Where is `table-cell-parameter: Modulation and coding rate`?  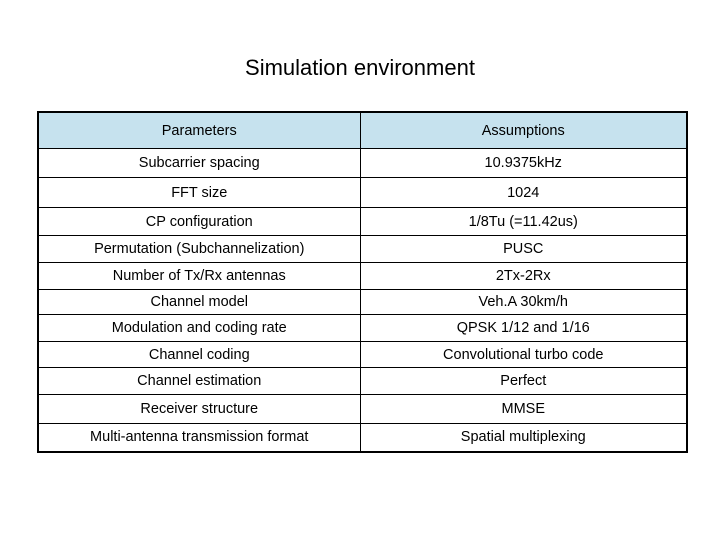
table-cell-parameter: Modulation and coding rate is located at coordinates (199, 328).